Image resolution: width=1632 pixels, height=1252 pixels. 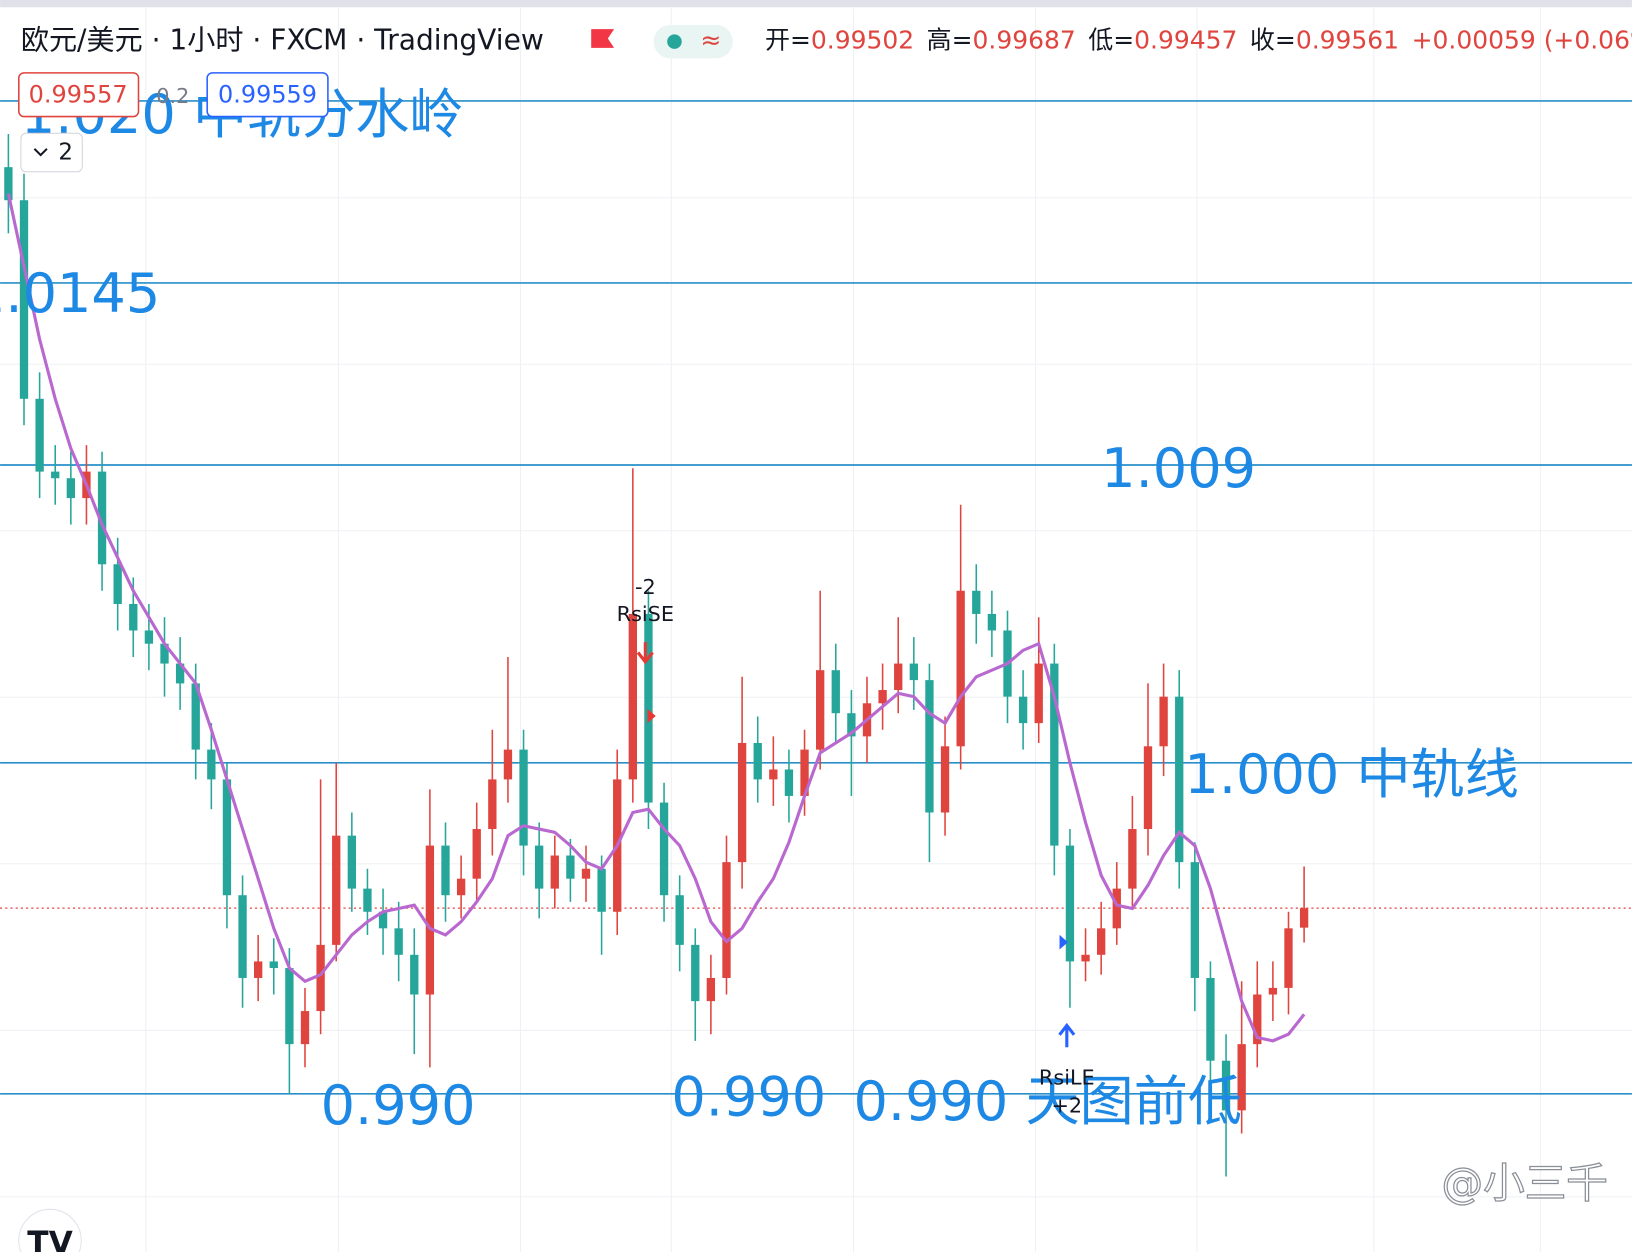 What do you see at coordinates (674, 41) in the screenshot?
I see `status-dot` at bounding box center [674, 41].